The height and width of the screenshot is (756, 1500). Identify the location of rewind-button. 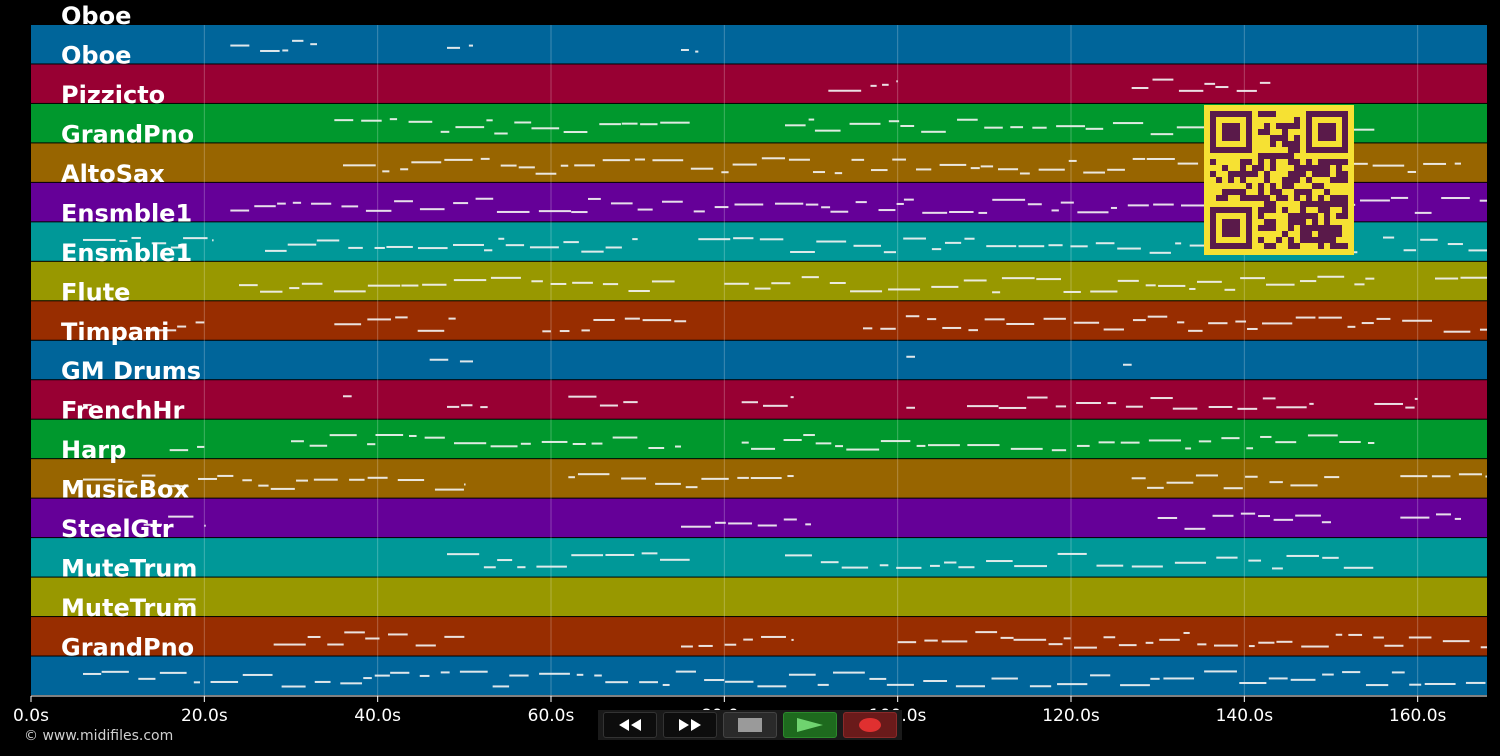
(630, 725).